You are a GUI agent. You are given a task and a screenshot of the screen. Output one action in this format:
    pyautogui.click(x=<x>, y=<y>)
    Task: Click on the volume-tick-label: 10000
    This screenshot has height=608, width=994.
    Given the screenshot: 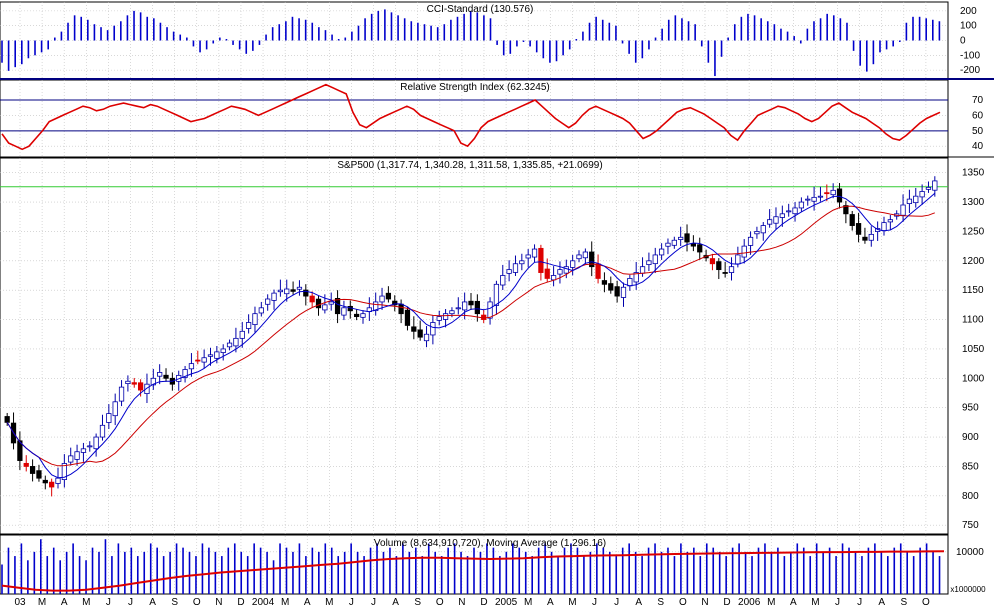 What is the action you would take?
    pyautogui.click(x=970, y=552)
    